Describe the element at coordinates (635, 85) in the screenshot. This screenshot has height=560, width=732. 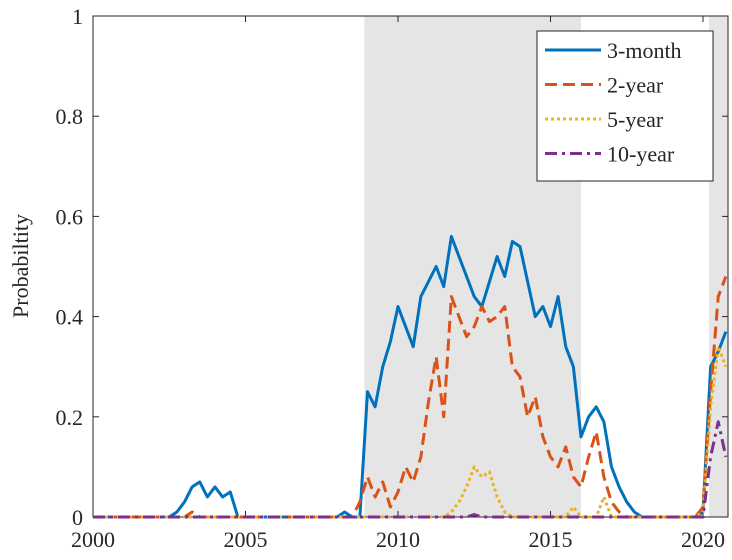
I see `legend-label: 2-year` at that location.